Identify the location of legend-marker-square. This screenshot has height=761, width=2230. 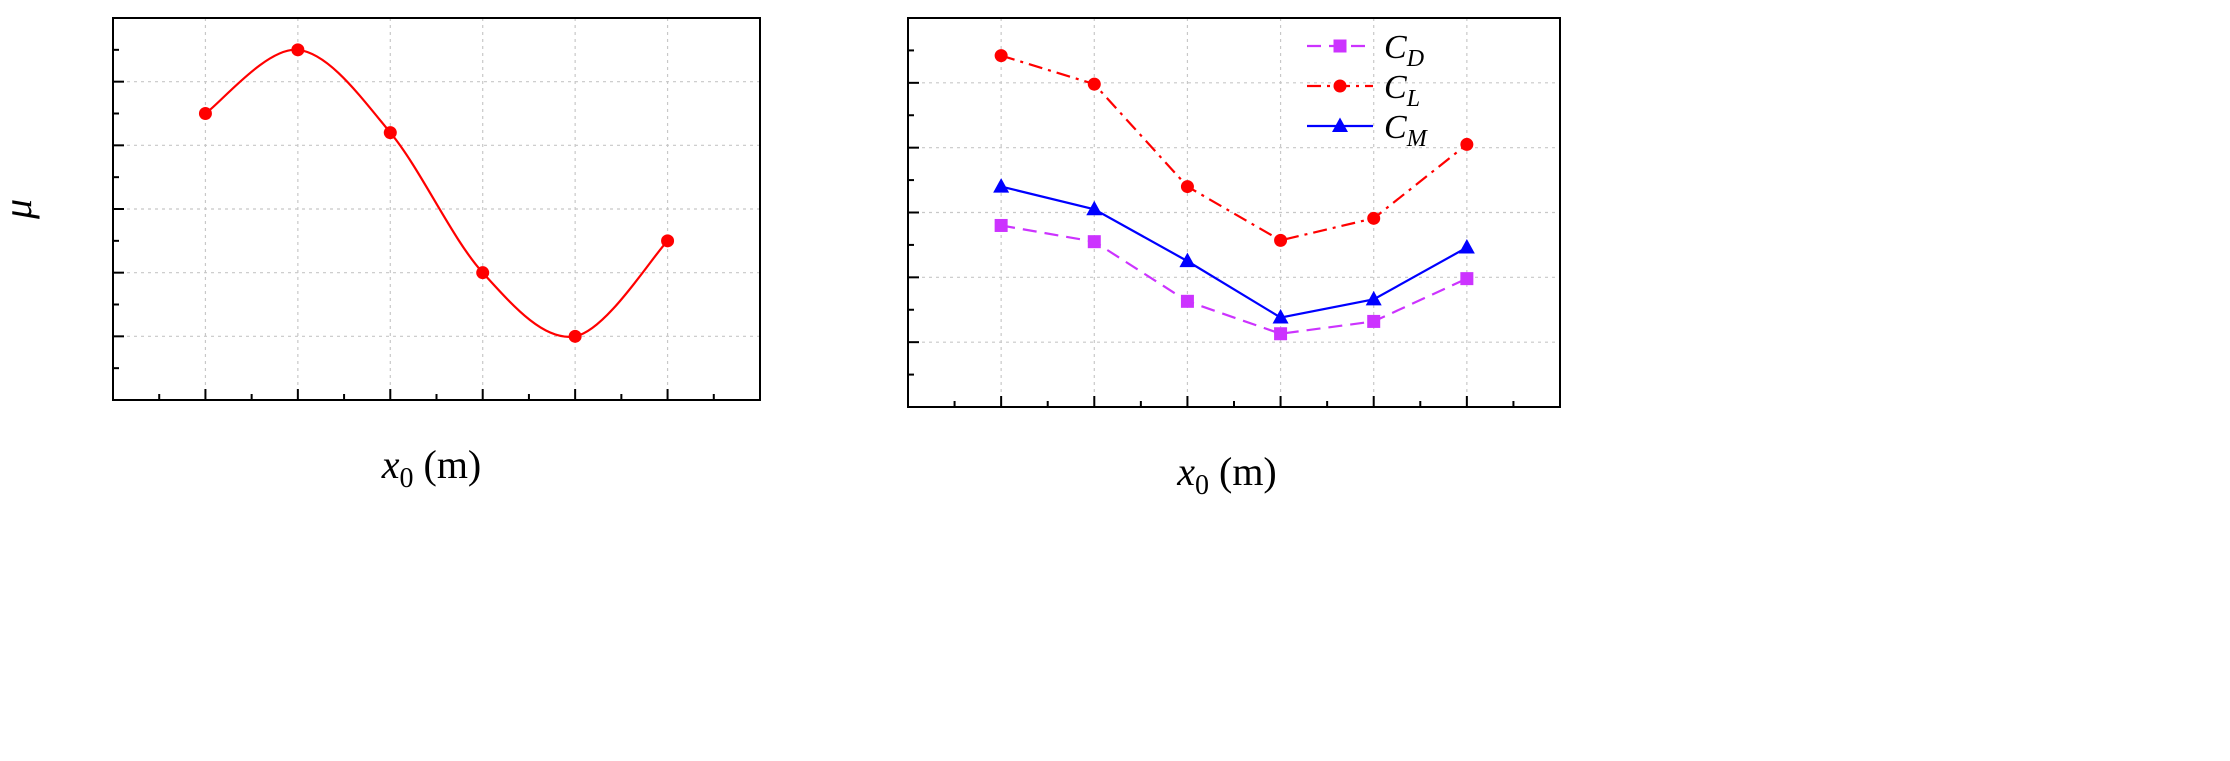
(1340, 46).